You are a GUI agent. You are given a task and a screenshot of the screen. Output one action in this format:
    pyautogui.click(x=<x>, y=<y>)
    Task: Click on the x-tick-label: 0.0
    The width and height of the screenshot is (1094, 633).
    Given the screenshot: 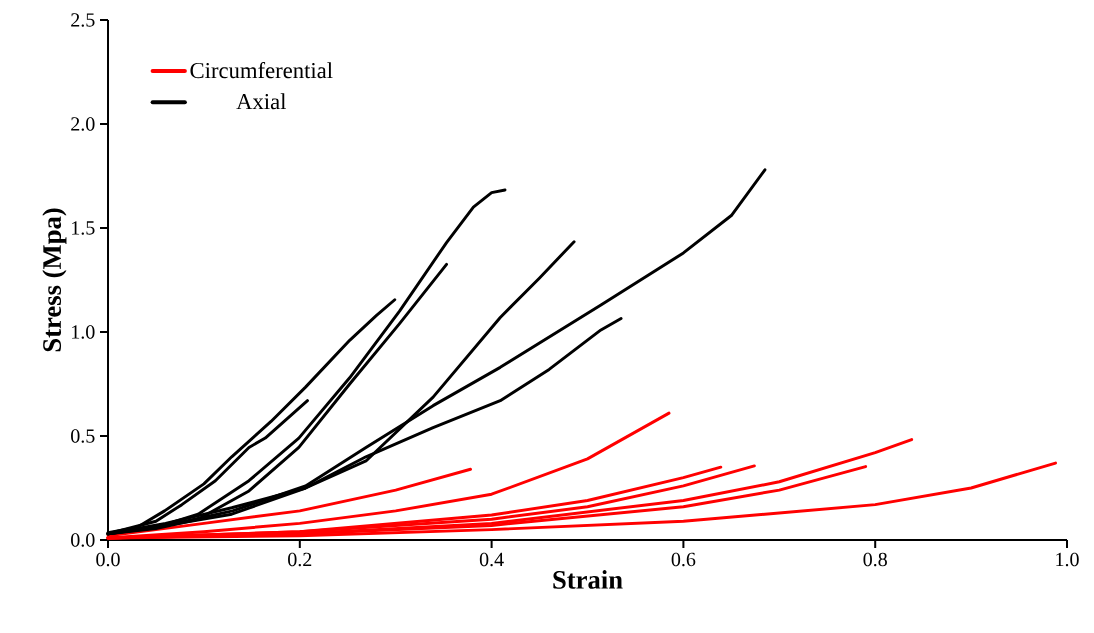 What is the action you would take?
    pyautogui.click(x=108, y=559)
    